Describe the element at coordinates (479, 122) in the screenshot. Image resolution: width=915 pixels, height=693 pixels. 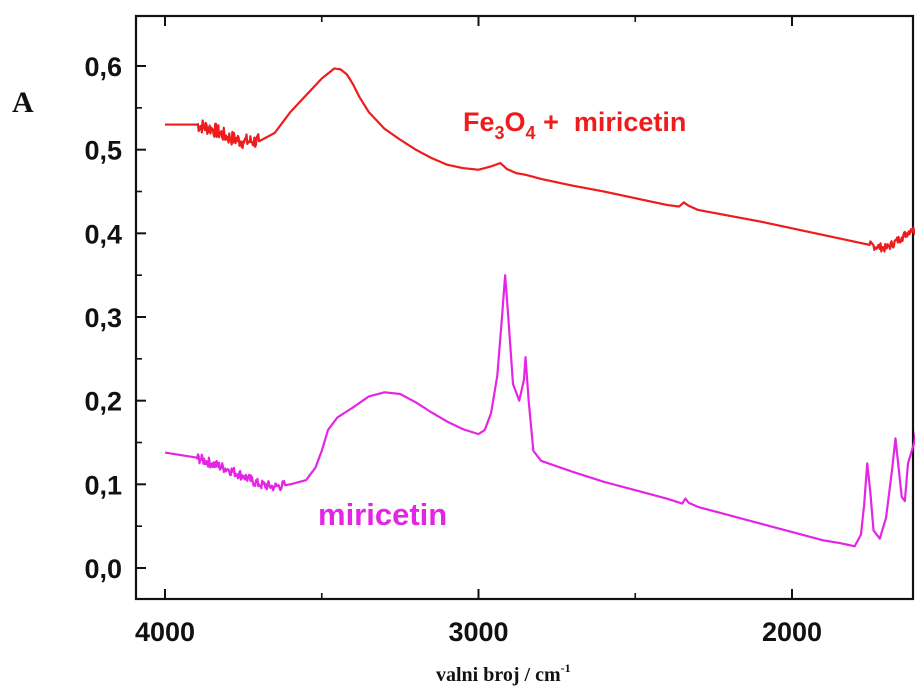
I see `ann-part-fe: Fe` at that location.